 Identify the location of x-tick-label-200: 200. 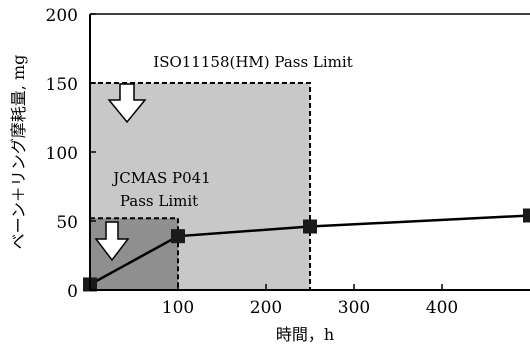
(266, 308).